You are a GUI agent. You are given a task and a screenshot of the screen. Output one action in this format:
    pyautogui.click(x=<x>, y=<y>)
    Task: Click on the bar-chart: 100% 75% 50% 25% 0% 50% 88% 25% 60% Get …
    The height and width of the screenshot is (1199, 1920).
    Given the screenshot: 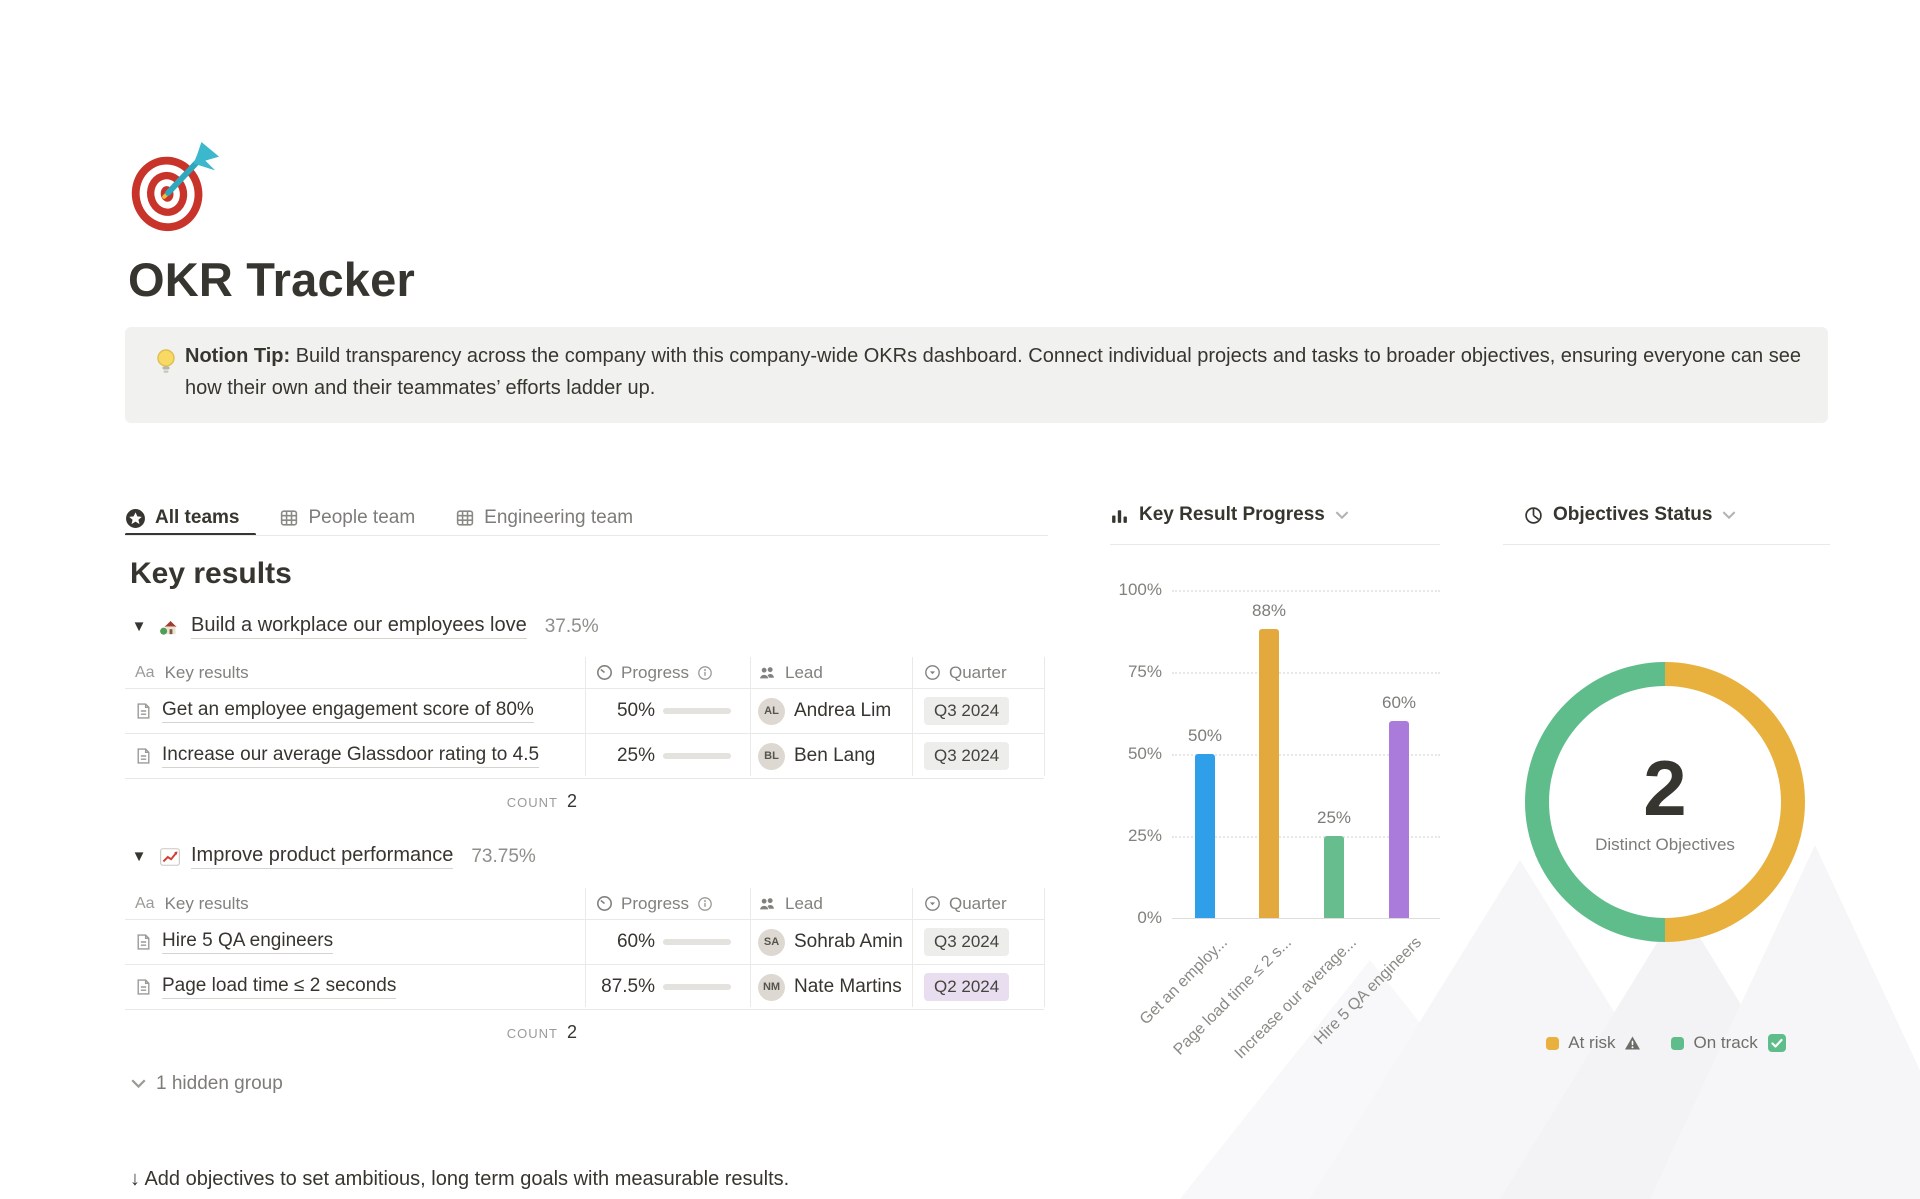 What is the action you would take?
    pyautogui.click(x=1282, y=871)
    